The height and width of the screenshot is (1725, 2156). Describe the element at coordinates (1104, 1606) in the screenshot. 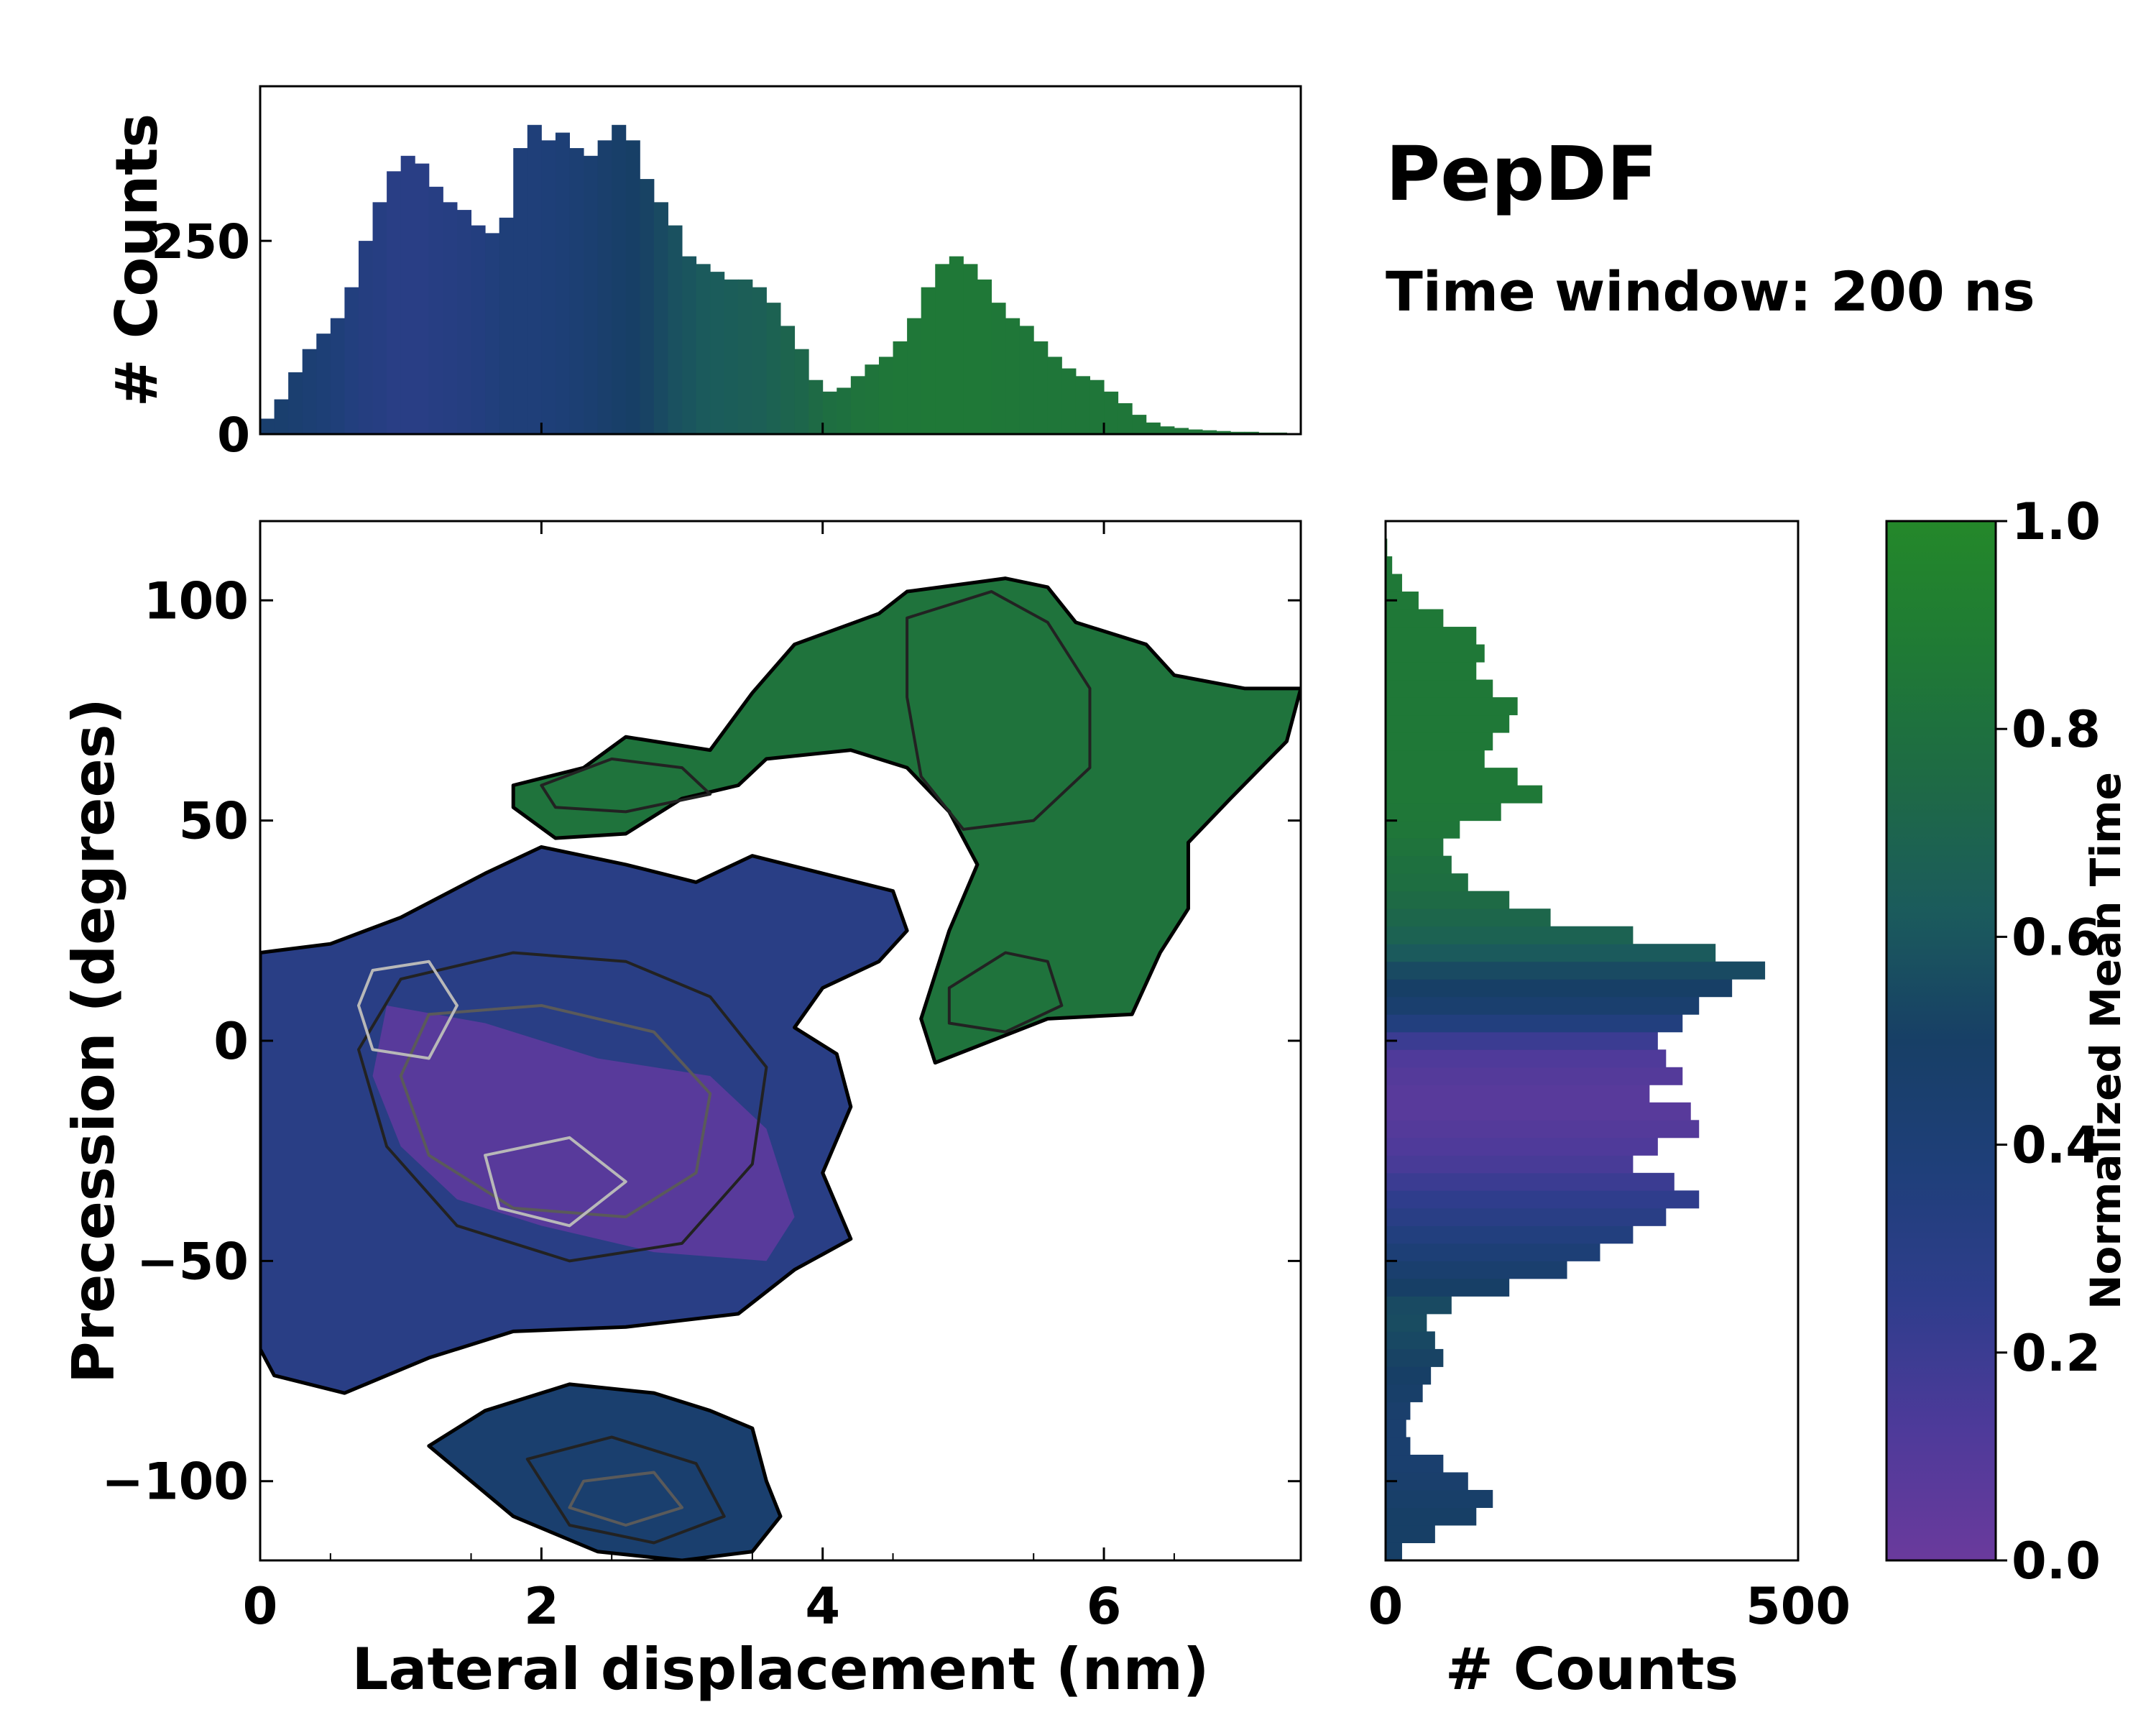

I see `heatmap-xtick-label: 6` at that location.